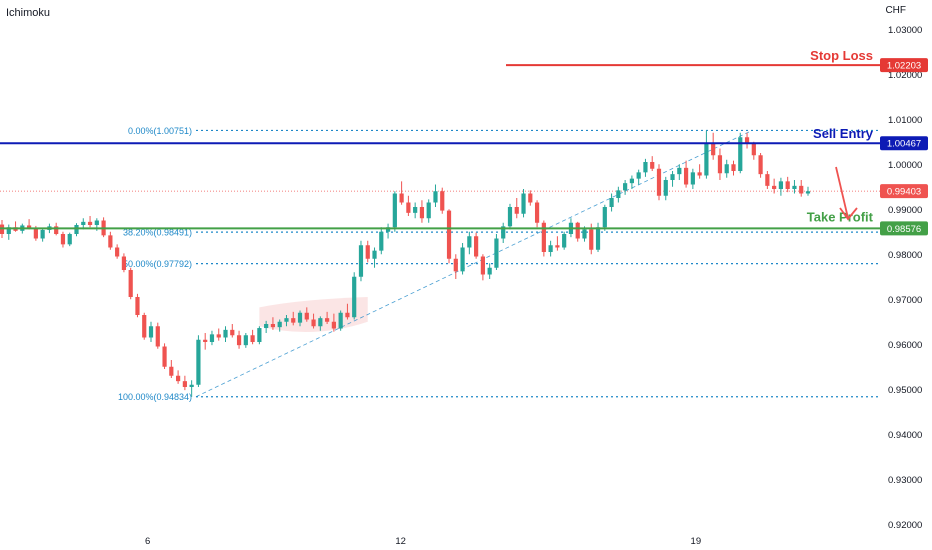 The image size is (932, 550). I want to click on fib-label: 0.00%(1.00751), so click(160, 131).